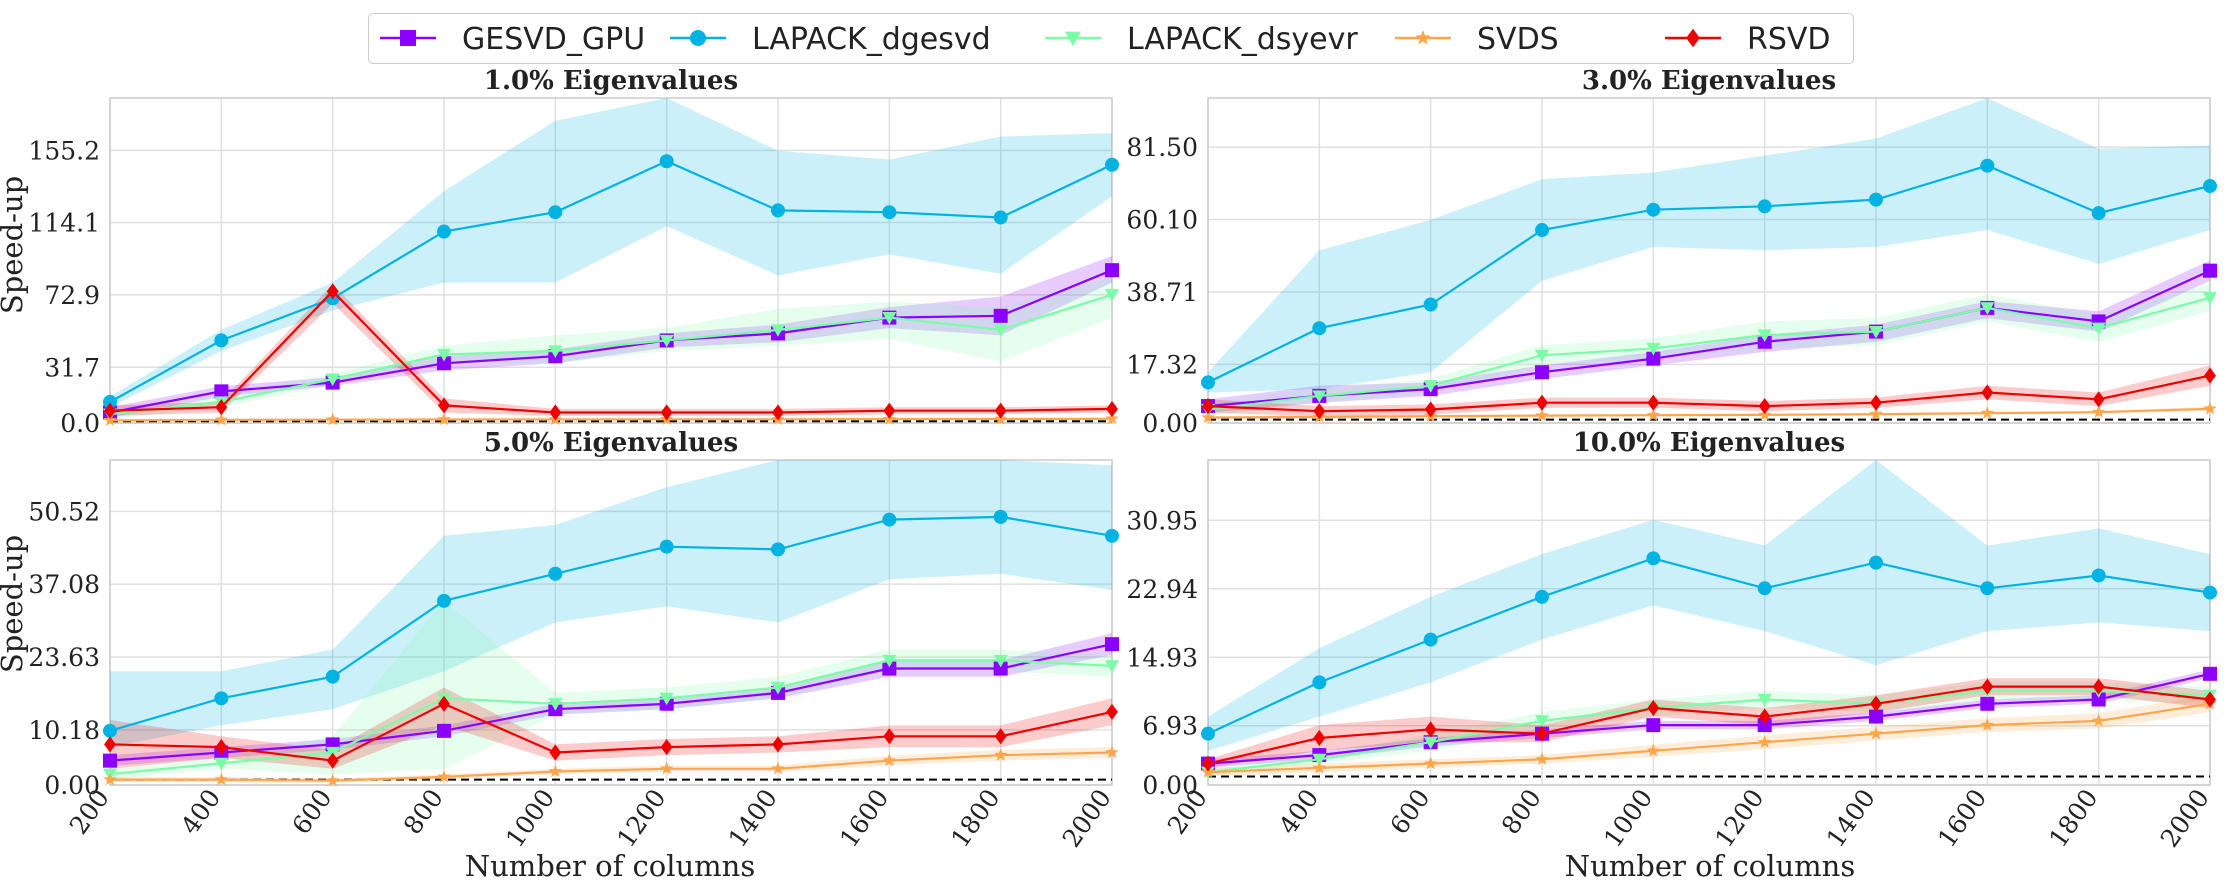 The width and height of the screenshot is (2228, 883). I want to click on panel-title: 5.0% Eigenvalues, so click(611, 443).